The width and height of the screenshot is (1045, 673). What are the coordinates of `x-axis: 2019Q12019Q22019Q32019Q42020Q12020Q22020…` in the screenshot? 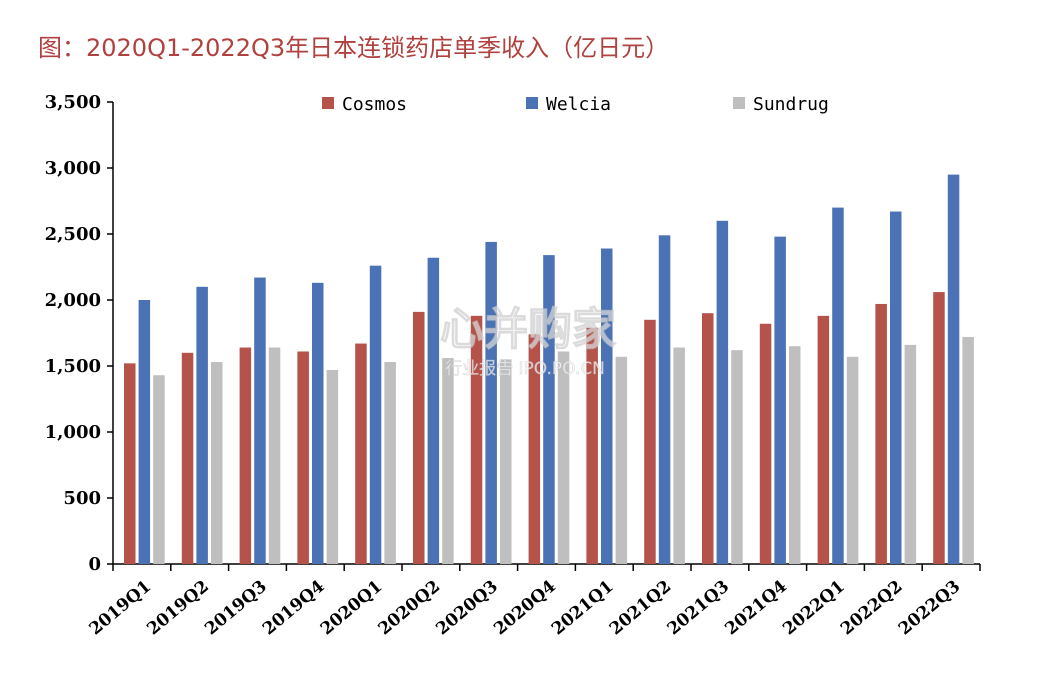 It's located at (533, 601).